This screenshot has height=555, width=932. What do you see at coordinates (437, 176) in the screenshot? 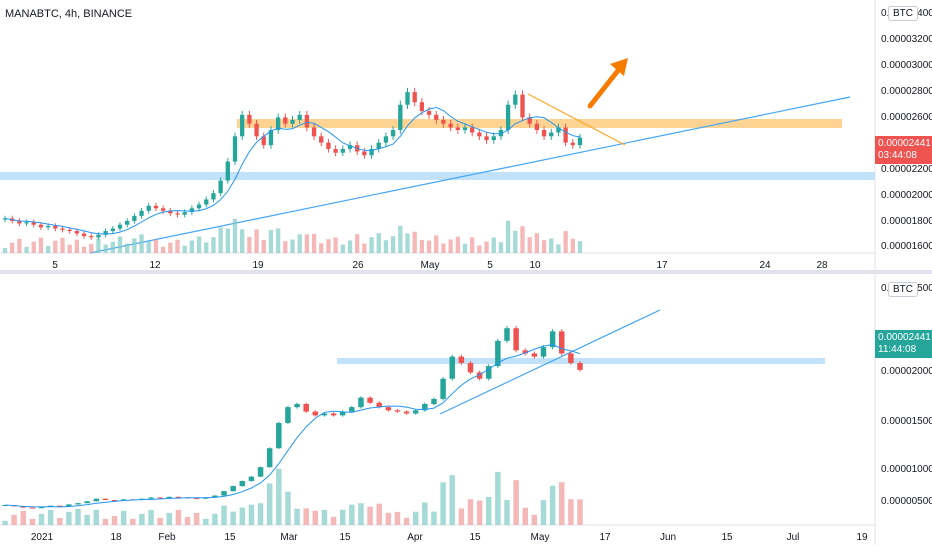
I see `support-zone` at bounding box center [437, 176].